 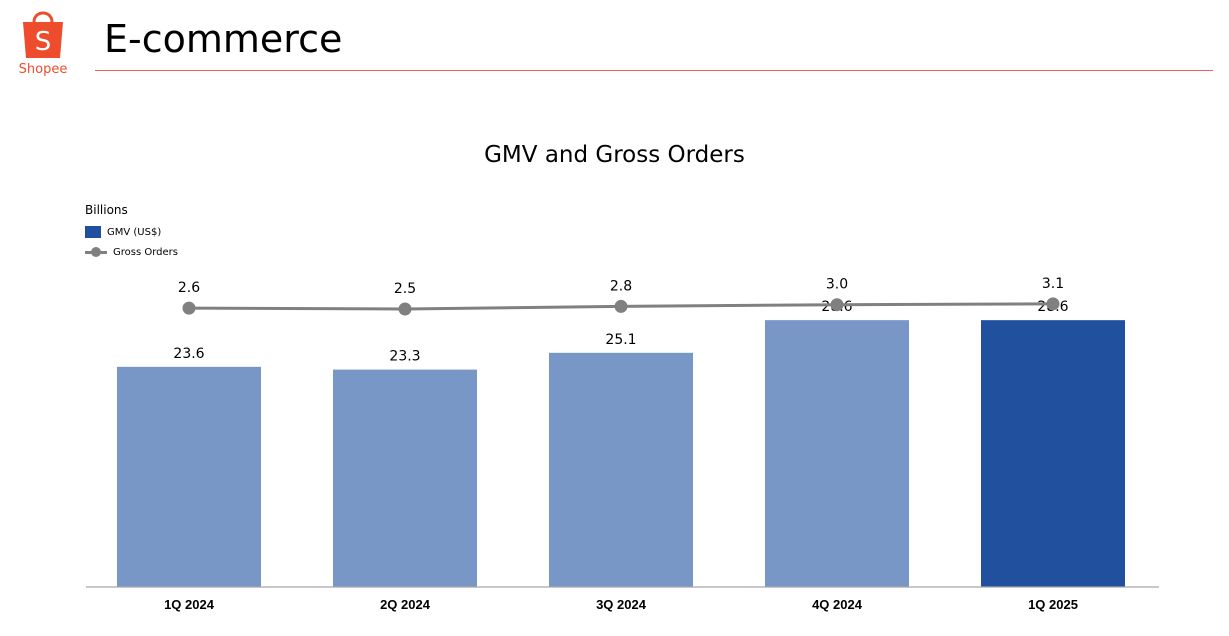 What do you see at coordinates (837, 285) in the screenshot?
I see `data-label-gross-orders: 3.0` at bounding box center [837, 285].